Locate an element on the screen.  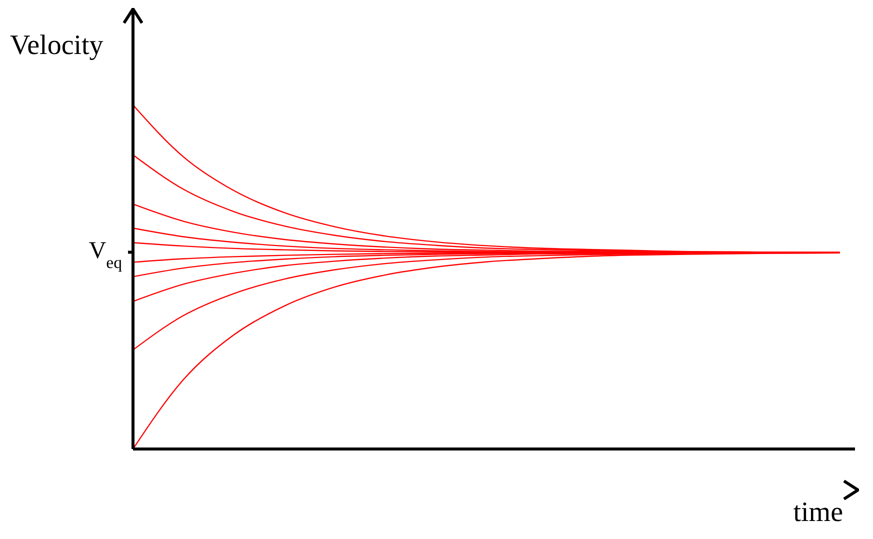
y-axis-title: Velocity is located at coordinates (57, 46).